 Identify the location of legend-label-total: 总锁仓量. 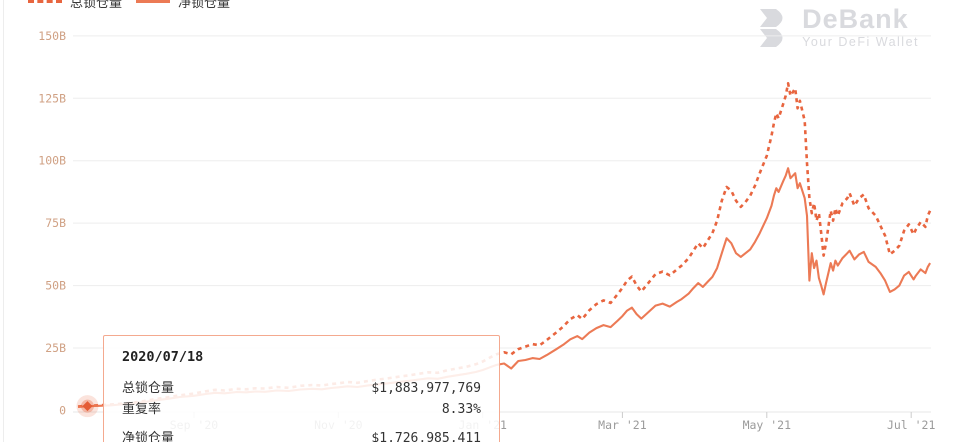
(96, 5).